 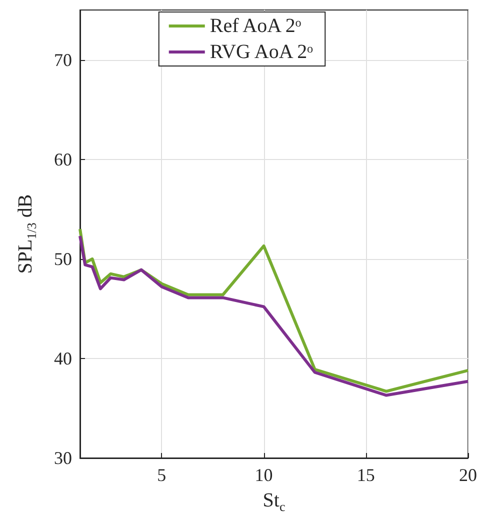 What do you see at coordinates (63, 159) in the screenshot?
I see `y-tick-label: 60` at bounding box center [63, 159].